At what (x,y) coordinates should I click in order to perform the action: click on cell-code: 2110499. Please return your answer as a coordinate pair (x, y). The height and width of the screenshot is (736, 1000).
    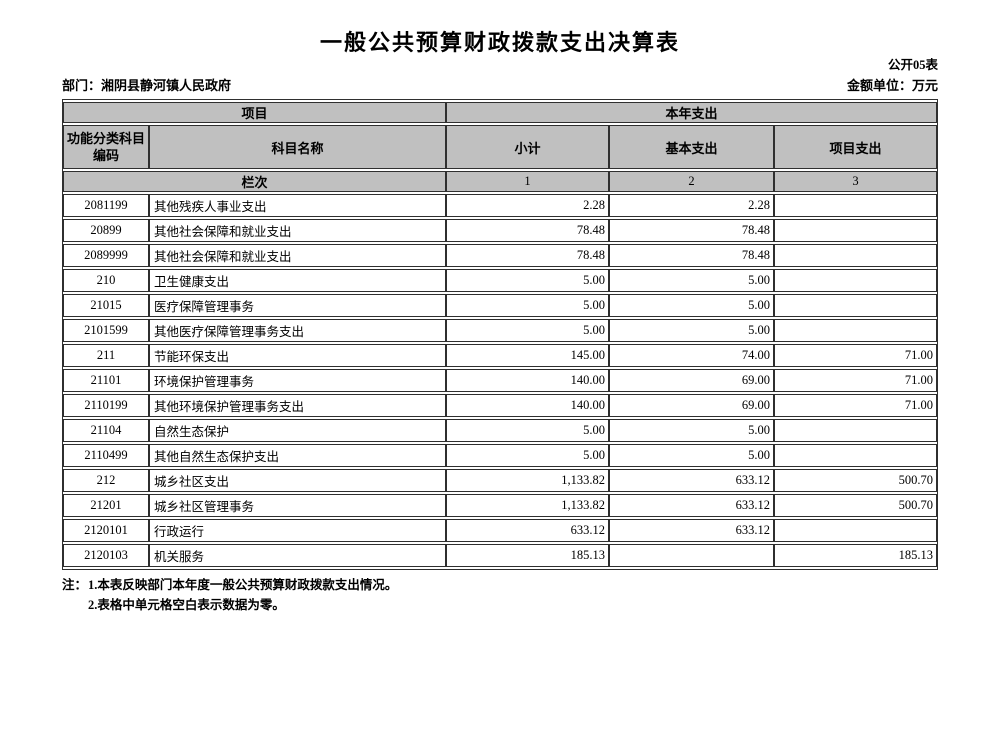
    Looking at the image, I should click on (106, 455).